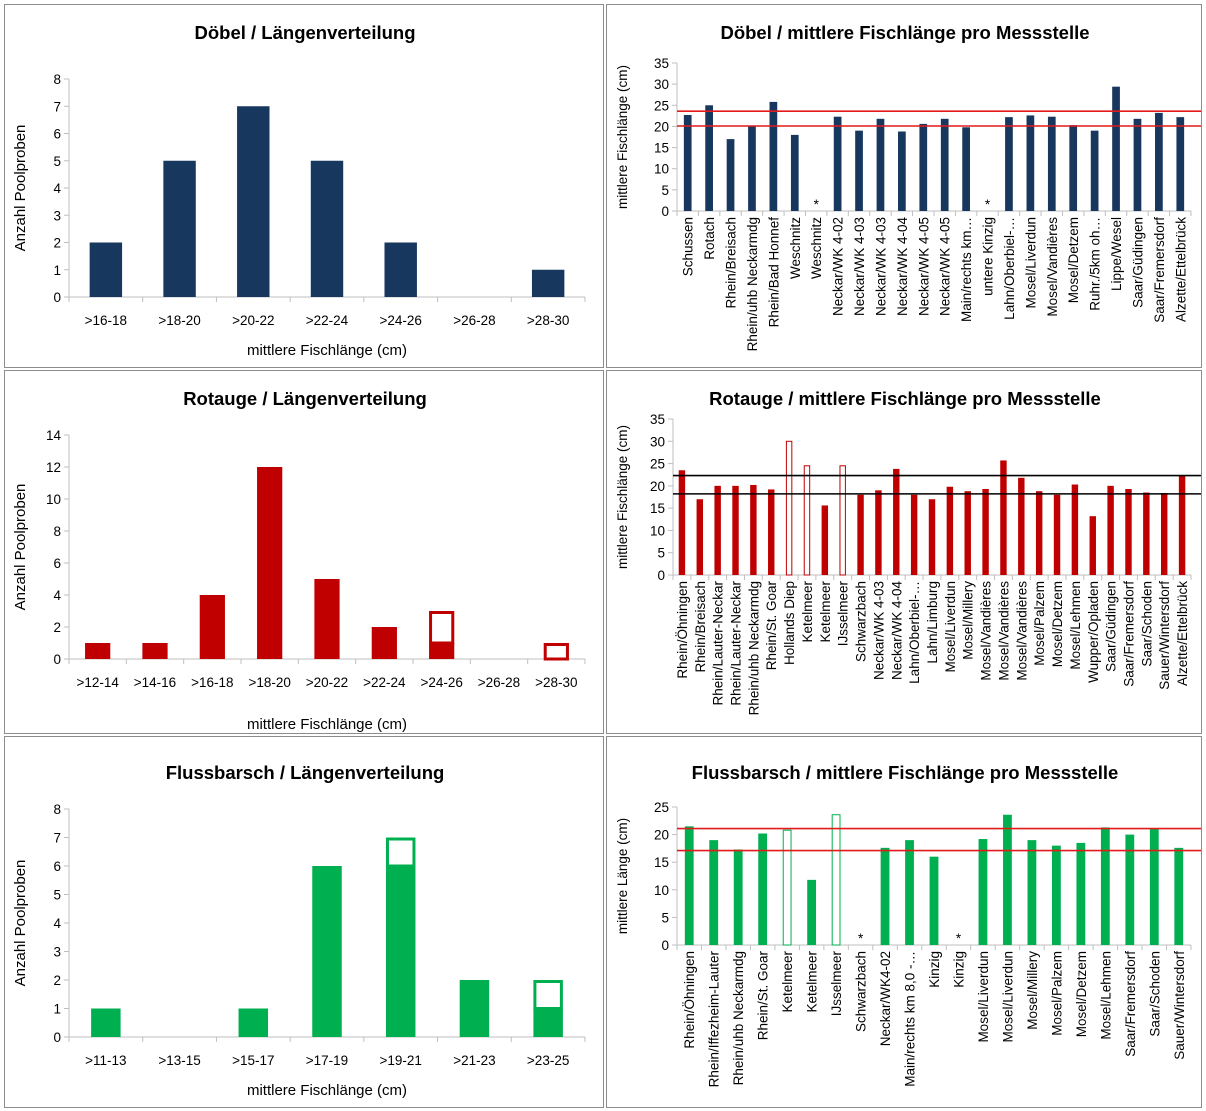  I want to click on missing-marker: *, so click(861, 938).